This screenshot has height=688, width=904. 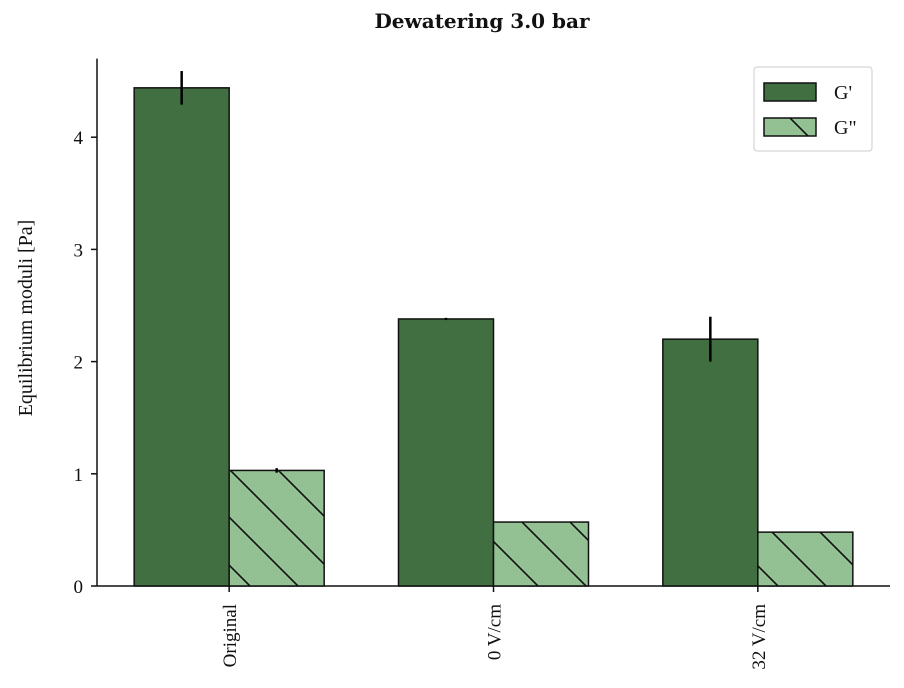 What do you see at coordinates (495, 632) in the screenshot?
I see `x-tick-label: 0 V/cm` at bounding box center [495, 632].